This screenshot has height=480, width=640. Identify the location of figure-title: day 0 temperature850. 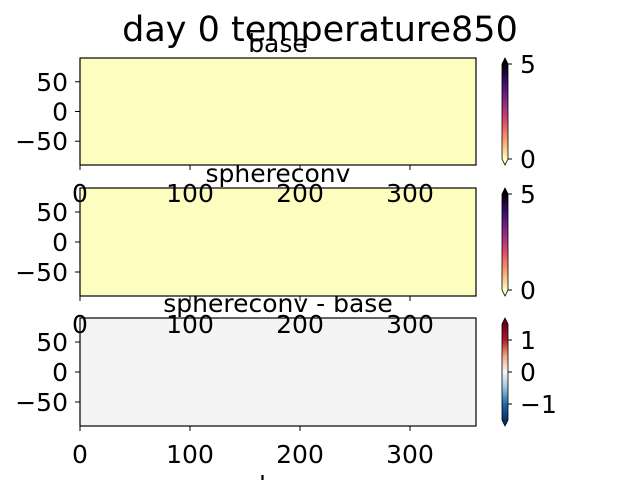
(320, 30).